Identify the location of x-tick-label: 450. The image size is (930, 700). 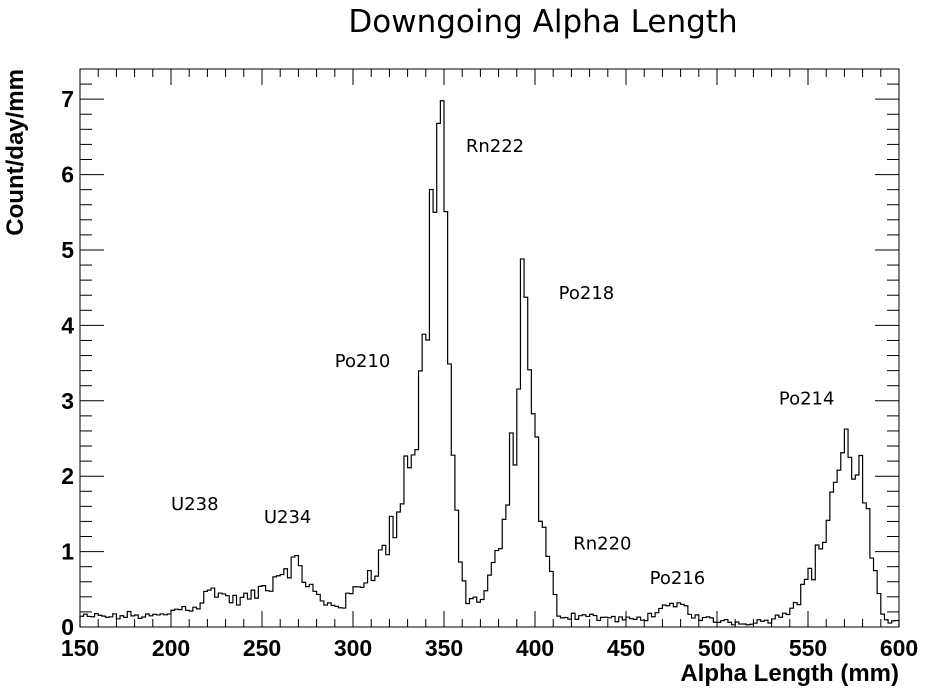
(626, 648).